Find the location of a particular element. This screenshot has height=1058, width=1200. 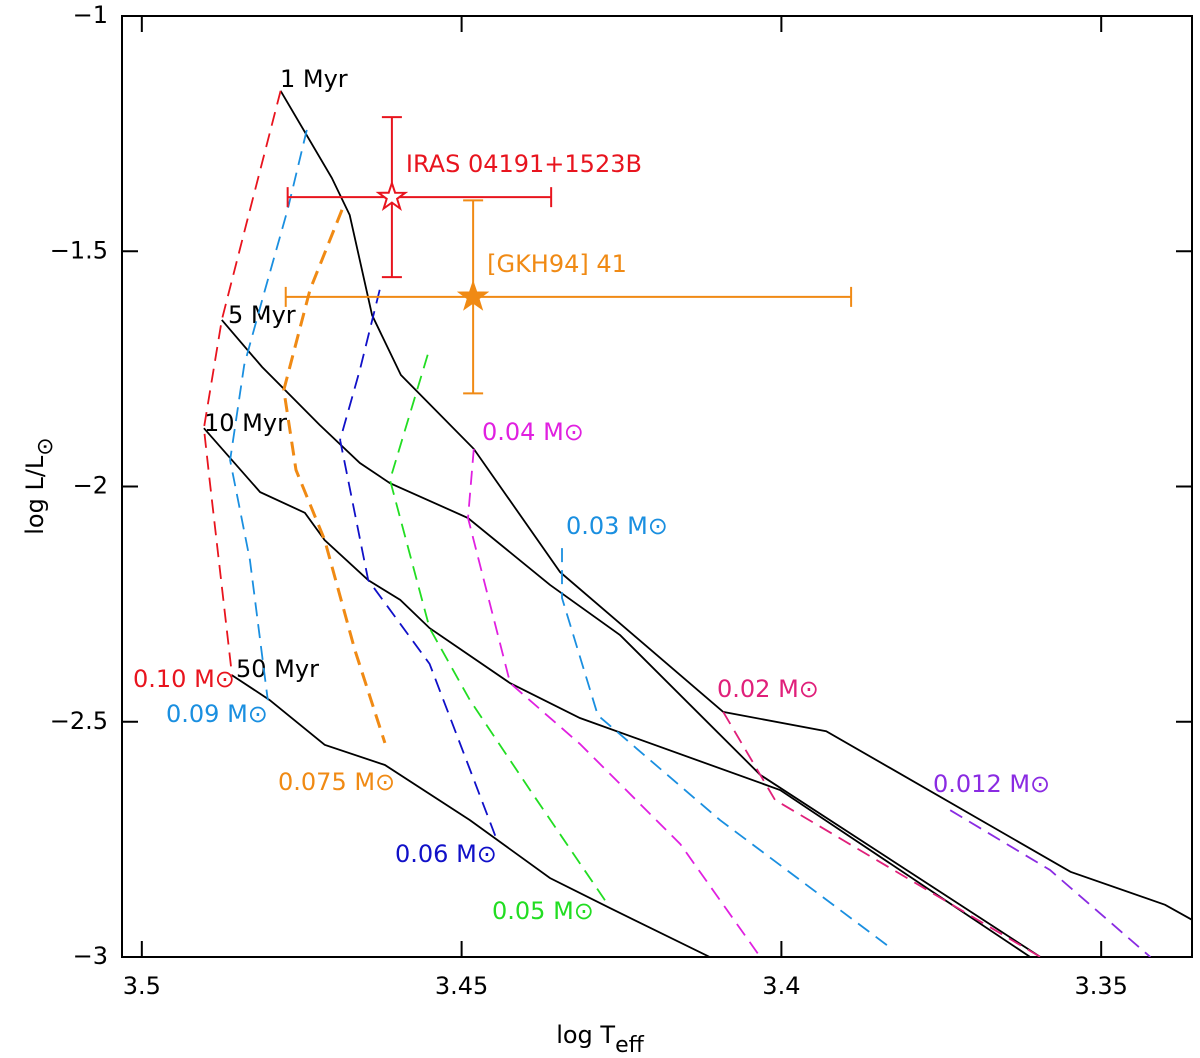

x-axis-label: log Teff is located at coordinates (600, 1039).